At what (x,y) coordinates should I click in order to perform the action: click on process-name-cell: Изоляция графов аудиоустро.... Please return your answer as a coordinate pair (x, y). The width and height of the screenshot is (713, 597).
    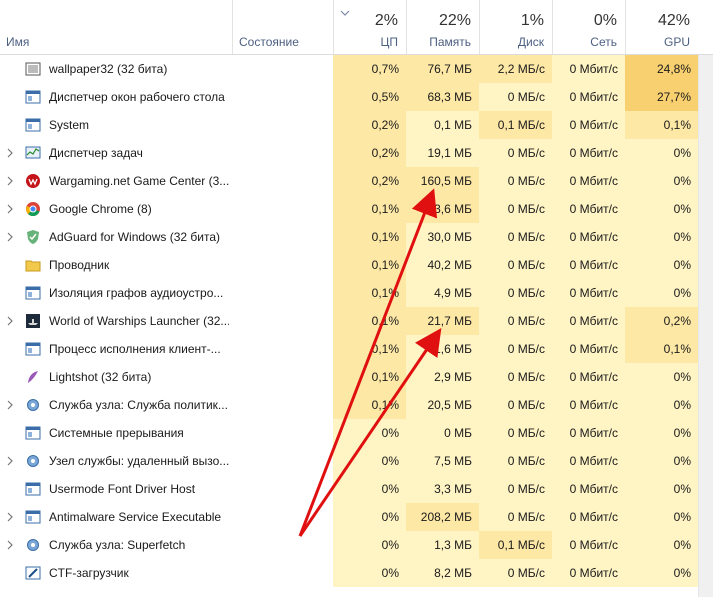
    Looking at the image, I should click on (116, 293).